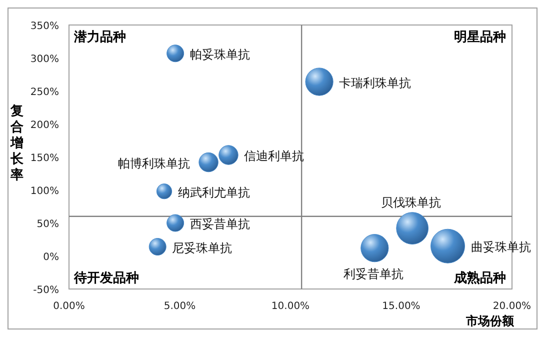 The image size is (545, 337). What do you see at coordinates (220, 224) in the screenshot?
I see `annotation: 西妥昔单抗` at bounding box center [220, 224].